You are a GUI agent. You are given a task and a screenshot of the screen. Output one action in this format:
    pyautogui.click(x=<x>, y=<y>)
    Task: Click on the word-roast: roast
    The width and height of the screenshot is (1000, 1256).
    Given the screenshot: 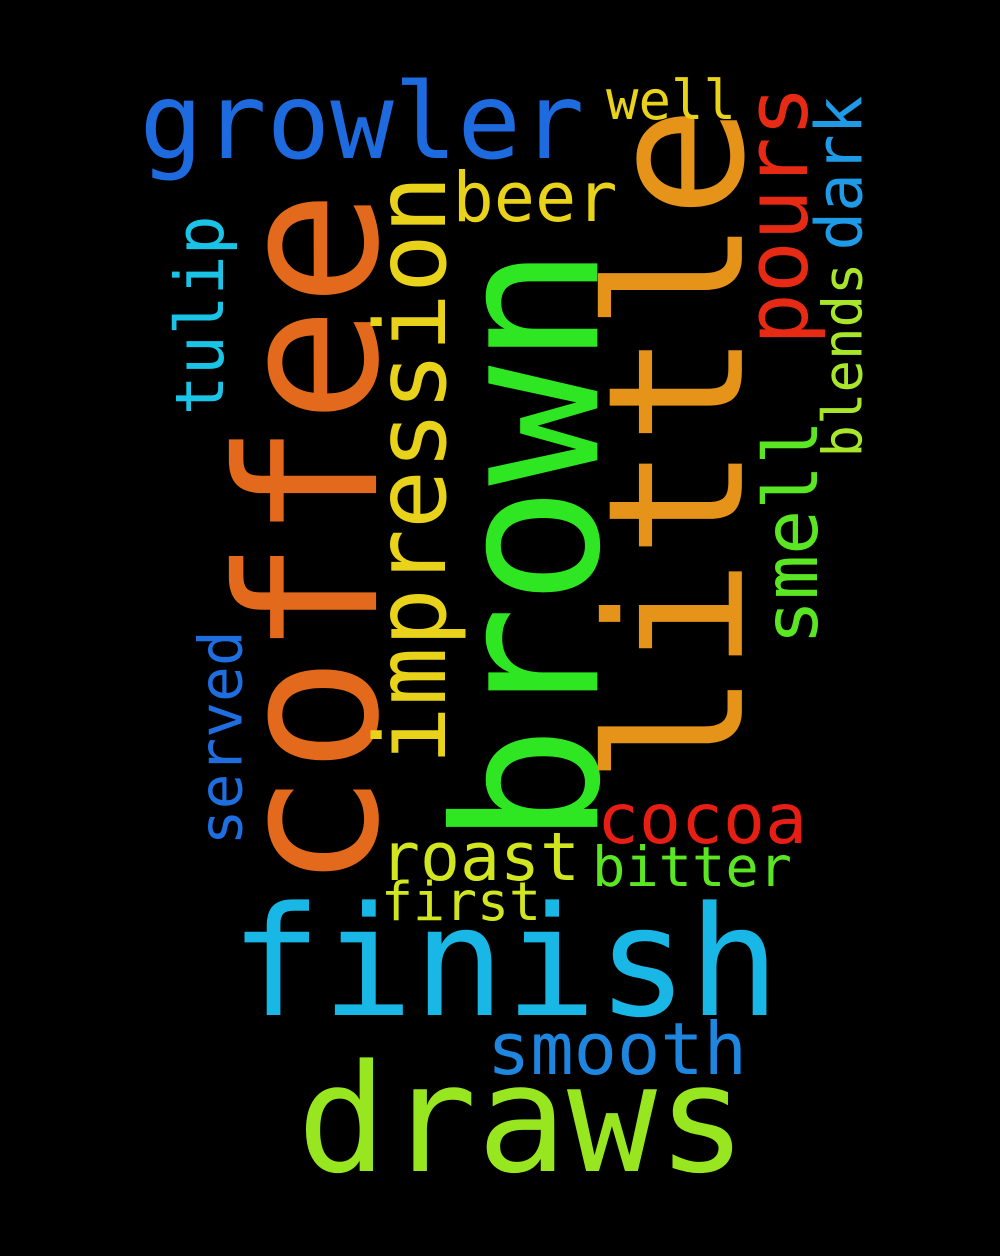 What is the action you would take?
    pyautogui.click(x=480, y=857)
    